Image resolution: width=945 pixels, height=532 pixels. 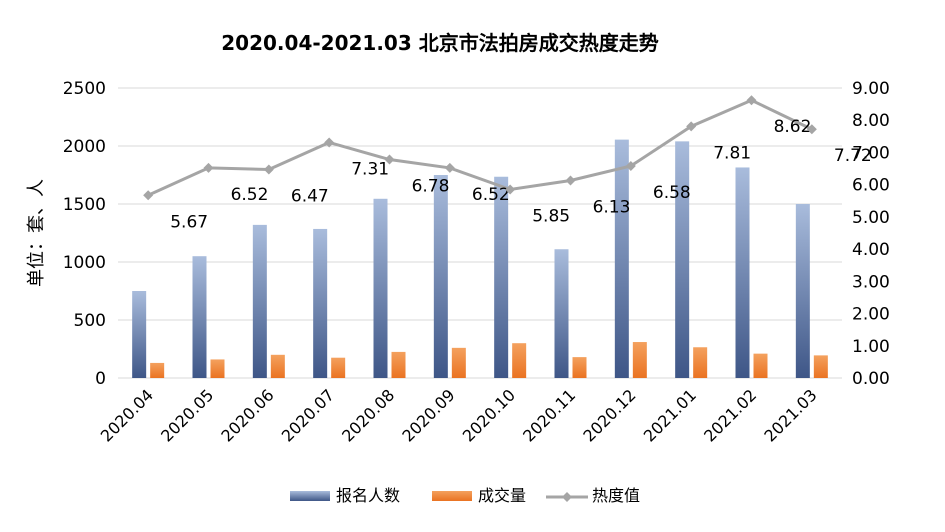 What do you see at coordinates (871, 315) in the screenshot?
I see `y2-tick-label: 2.00` at bounding box center [871, 315].